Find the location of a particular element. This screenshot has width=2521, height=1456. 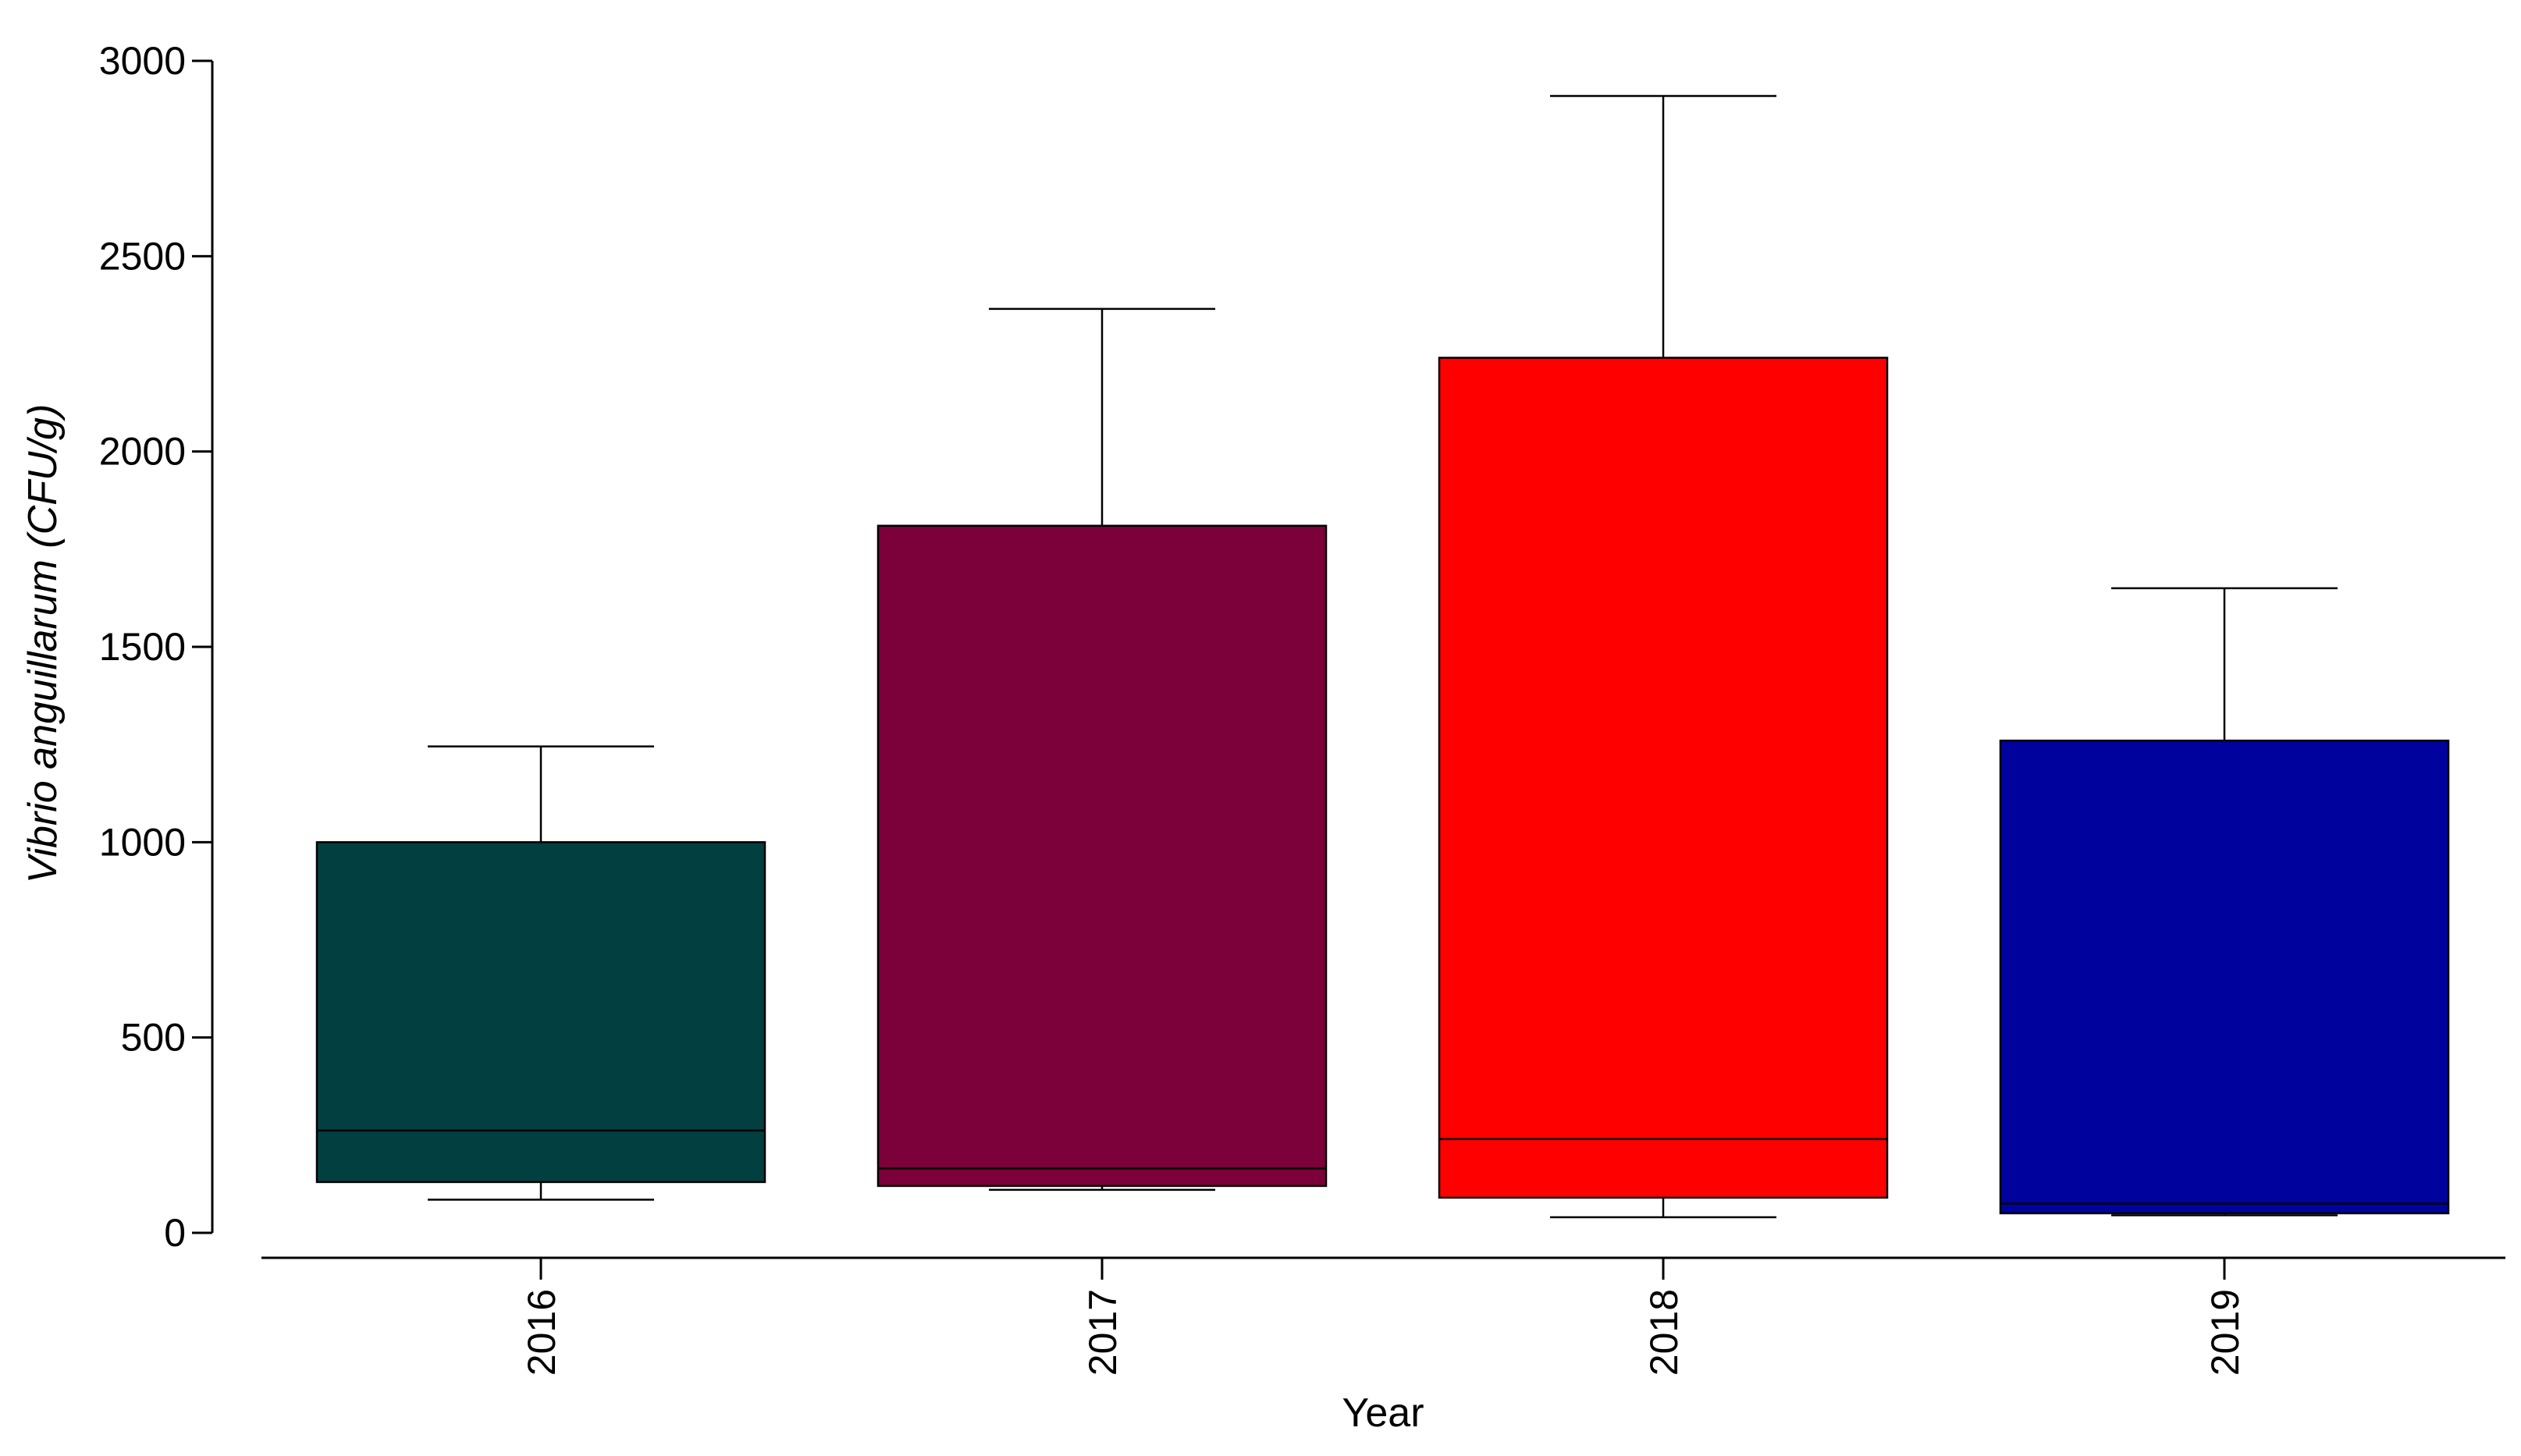

x-tick-label: 2016 is located at coordinates (542, 1333).